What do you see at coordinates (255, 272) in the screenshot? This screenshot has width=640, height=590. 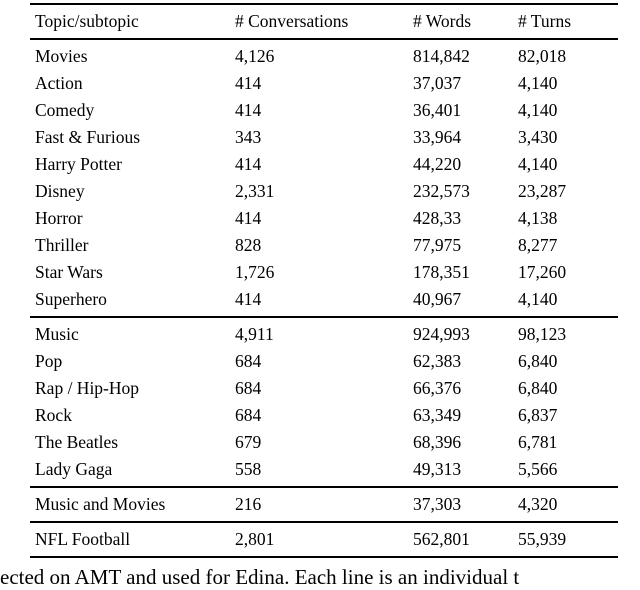 I see `cell-conversations: 1,726` at bounding box center [255, 272].